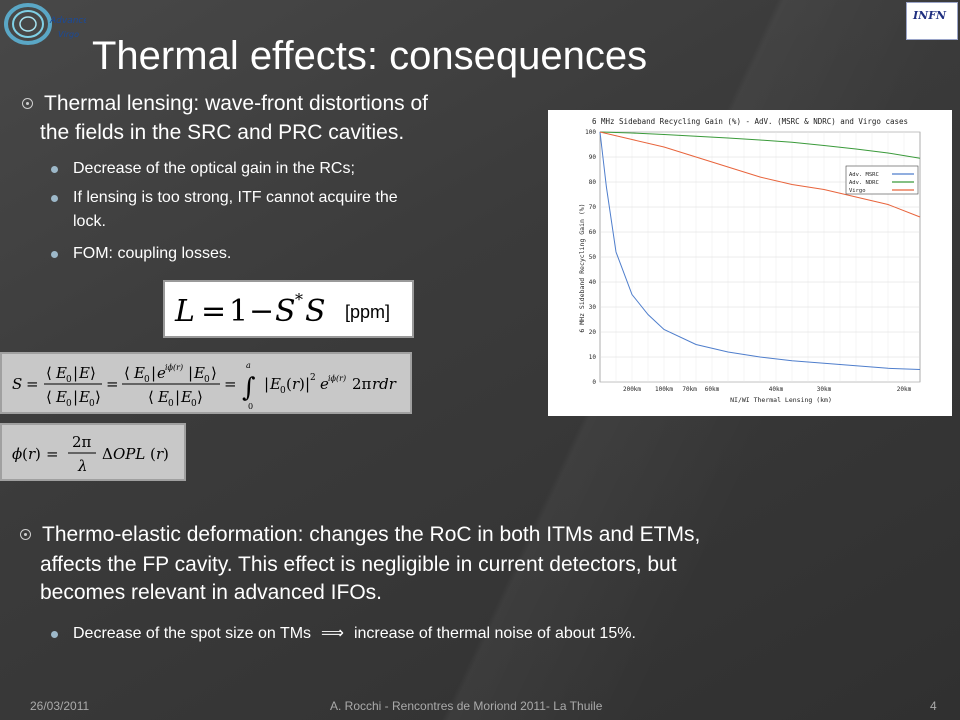 Image resolution: width=960 pixels, height=720 pixels. What do you see at coordinates (864, 183) in the screenshot?
I see `chart-legend-label: Adv. NDRC` at bounding box center [864, 183].